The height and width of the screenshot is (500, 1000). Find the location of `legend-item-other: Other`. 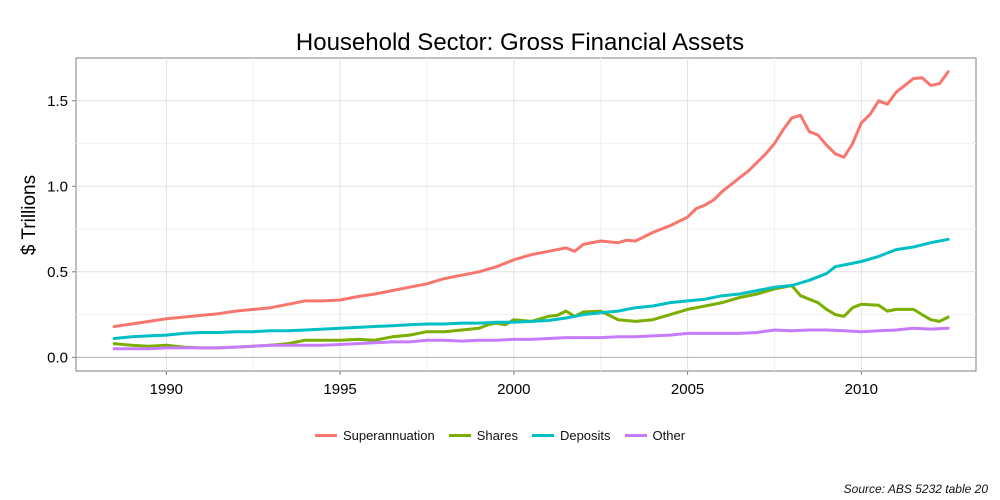

legend-item-other: Other is located at coordinates (655, 435).